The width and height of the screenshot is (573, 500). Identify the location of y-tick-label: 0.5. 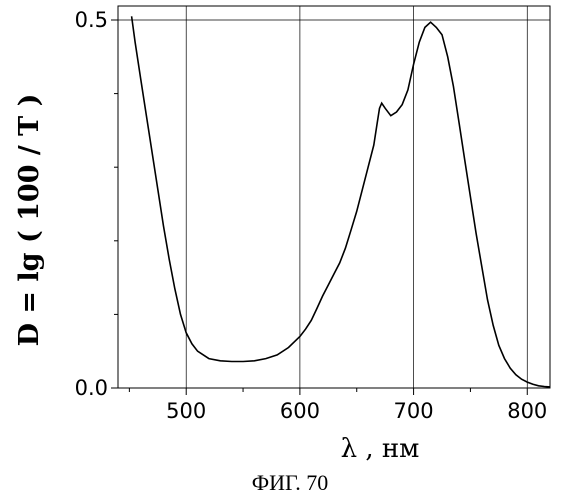
(91, 20).